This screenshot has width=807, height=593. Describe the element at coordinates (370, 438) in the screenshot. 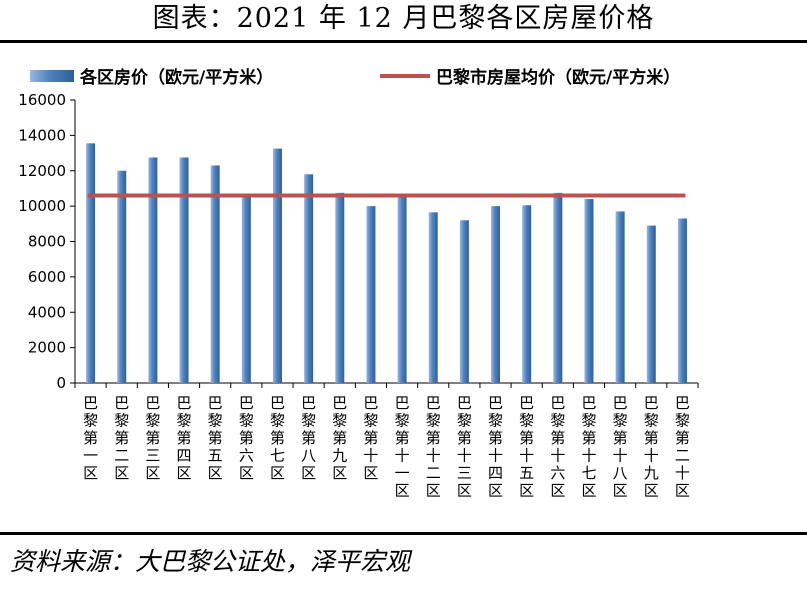

I see `x-category-label: 巴黎第十区` at that location.